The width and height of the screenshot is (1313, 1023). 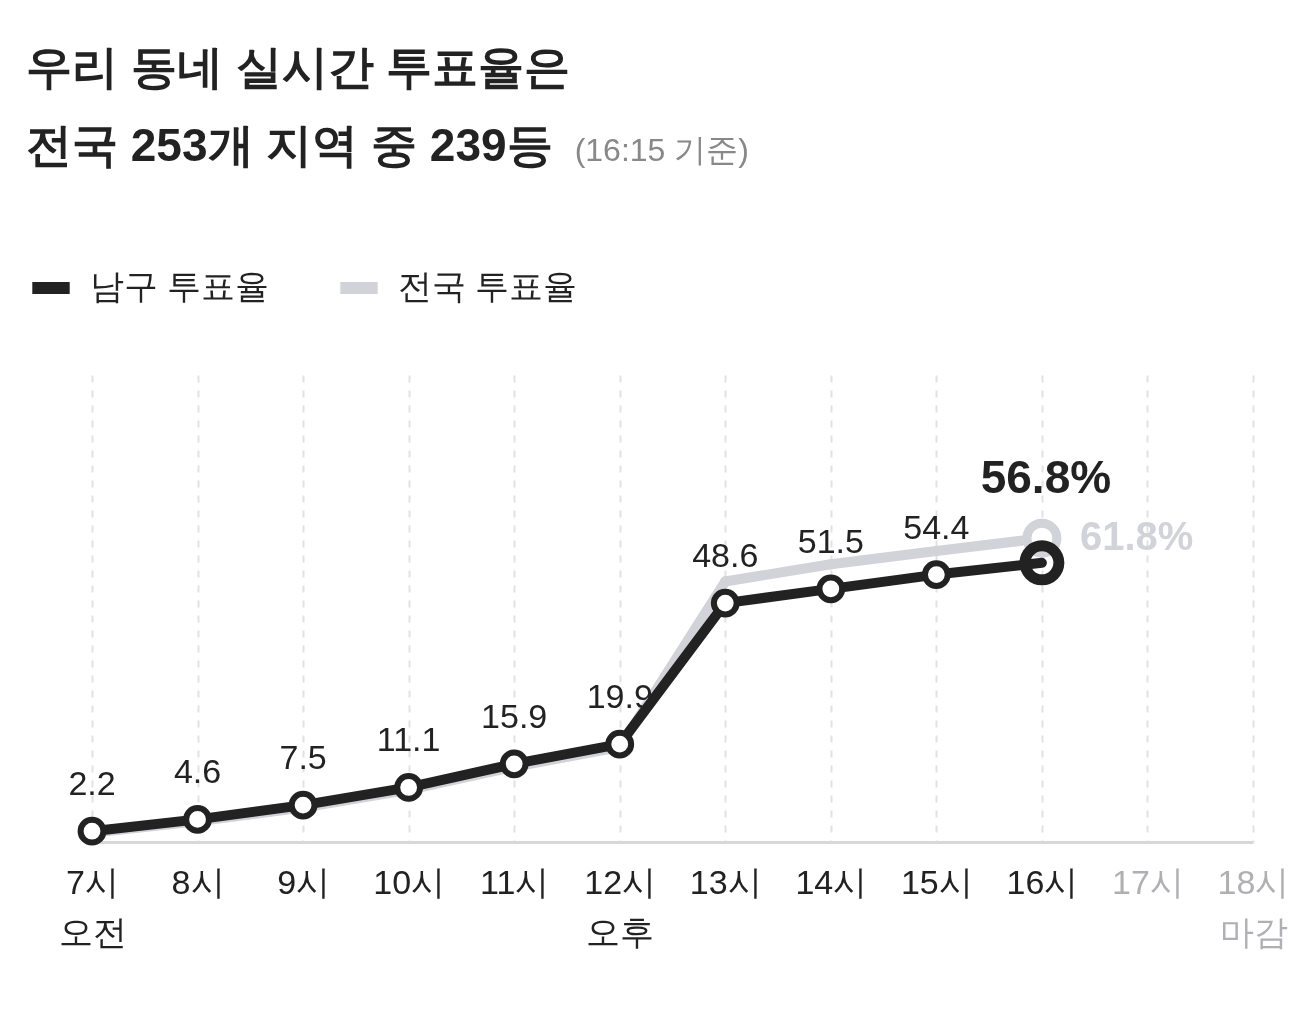 What do you see at coordinates (92, 906) in the screenshot?
I see `x-tick-label: 7시 오전` at bounding box center [92, 906].